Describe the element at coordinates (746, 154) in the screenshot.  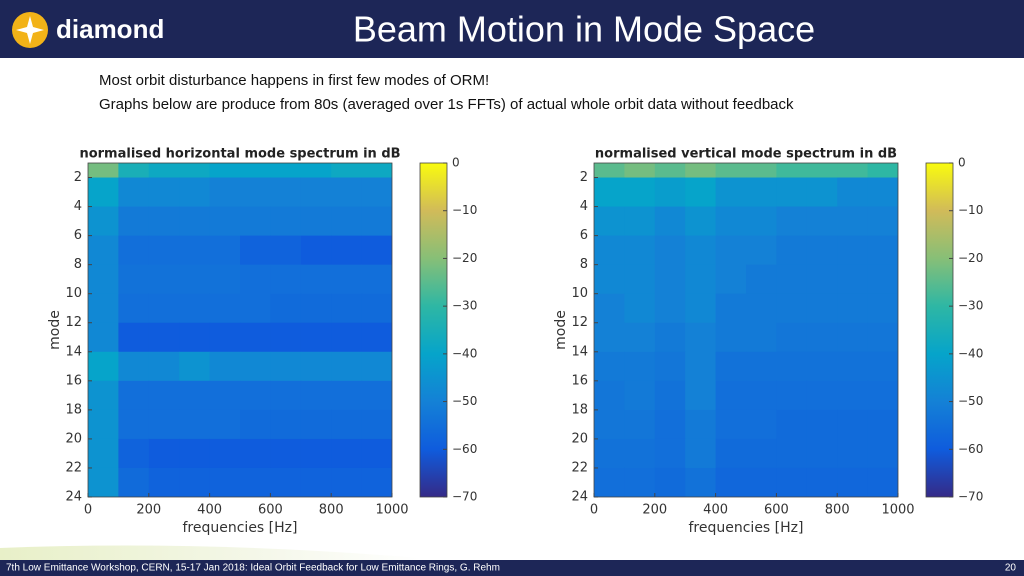
I see `chart-title: normalised vertical mode spectrum in dB` at that location.